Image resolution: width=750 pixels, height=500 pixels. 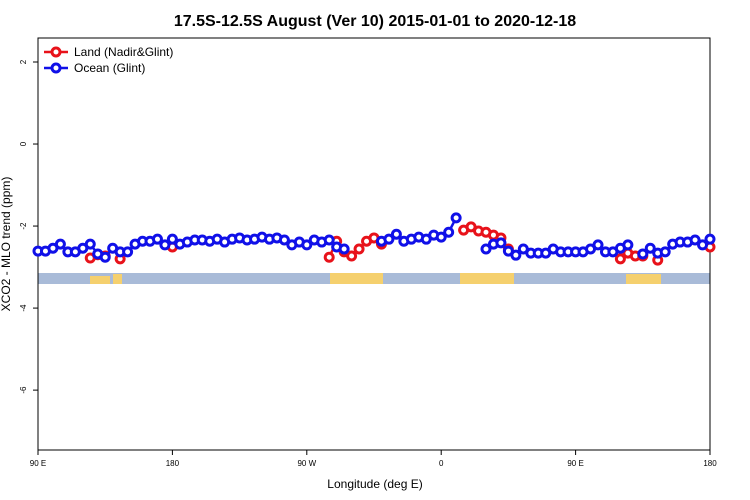 What do you see at coordinates (123, 52) in the screenshot?
I see `legend-label: Land (Nadir&Glint)` at bounding box center [123, 52].